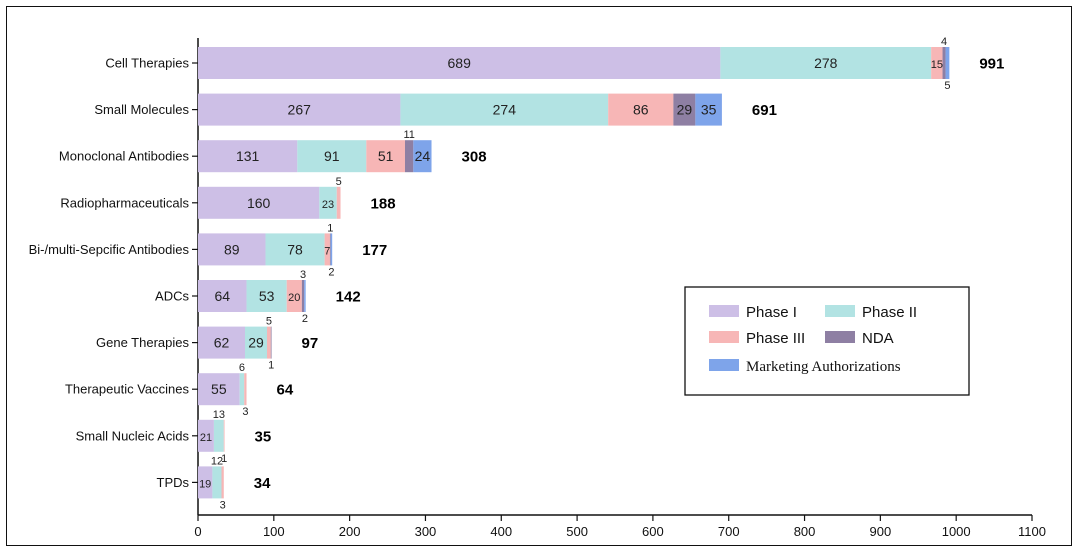 The height and width of the screenshot is (553, 1080). I want to click on segment-value-label: 4, so click(944, 42).